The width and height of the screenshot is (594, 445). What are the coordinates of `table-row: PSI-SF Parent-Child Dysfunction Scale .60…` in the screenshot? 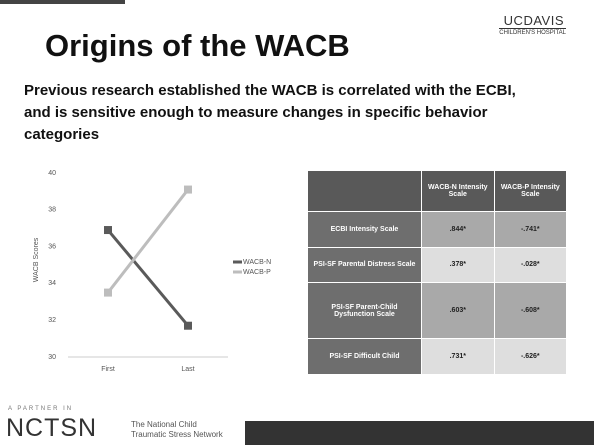 It's located at (437, 311).